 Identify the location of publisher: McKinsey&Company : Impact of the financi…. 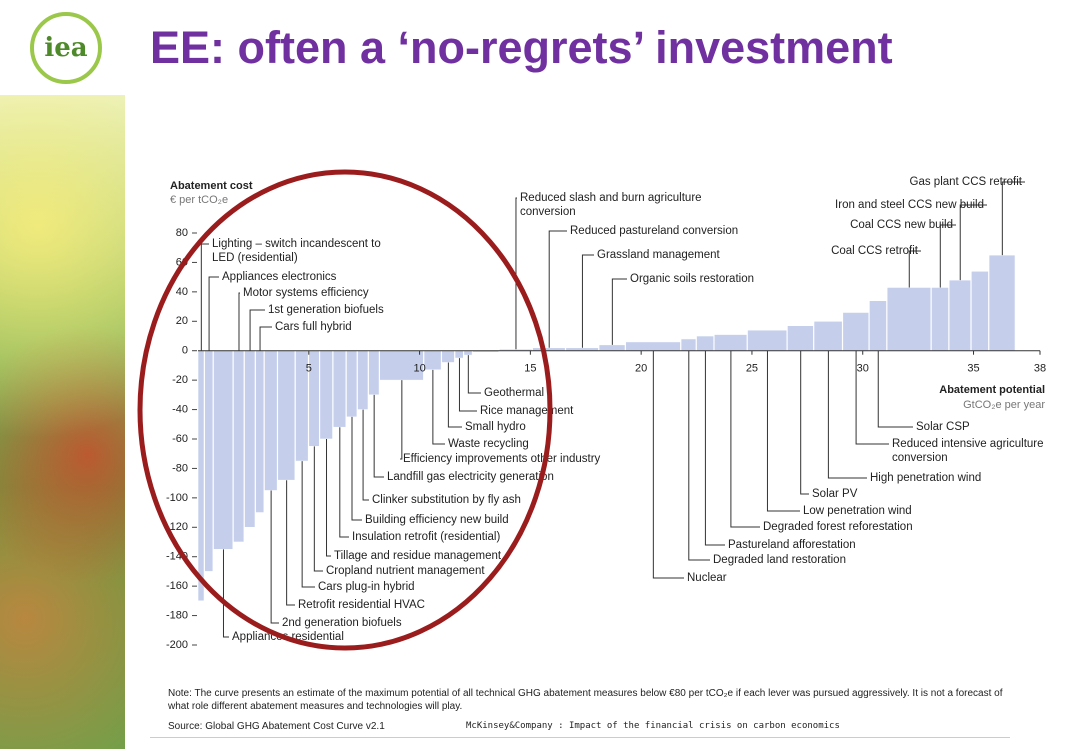
(653, 726).